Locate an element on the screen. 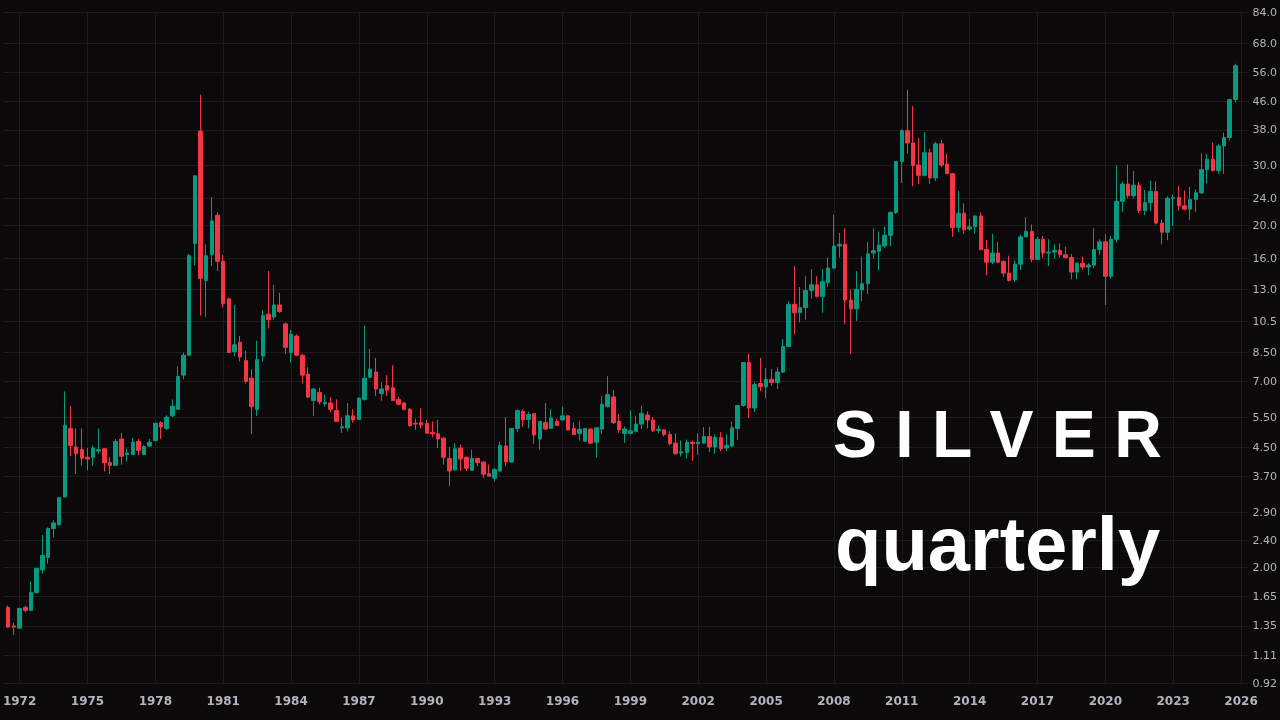 Image resolution: width=1280 pixels, height=720 pixels. y-tick-label: 68.0 is located at coordinates (1265, 43).